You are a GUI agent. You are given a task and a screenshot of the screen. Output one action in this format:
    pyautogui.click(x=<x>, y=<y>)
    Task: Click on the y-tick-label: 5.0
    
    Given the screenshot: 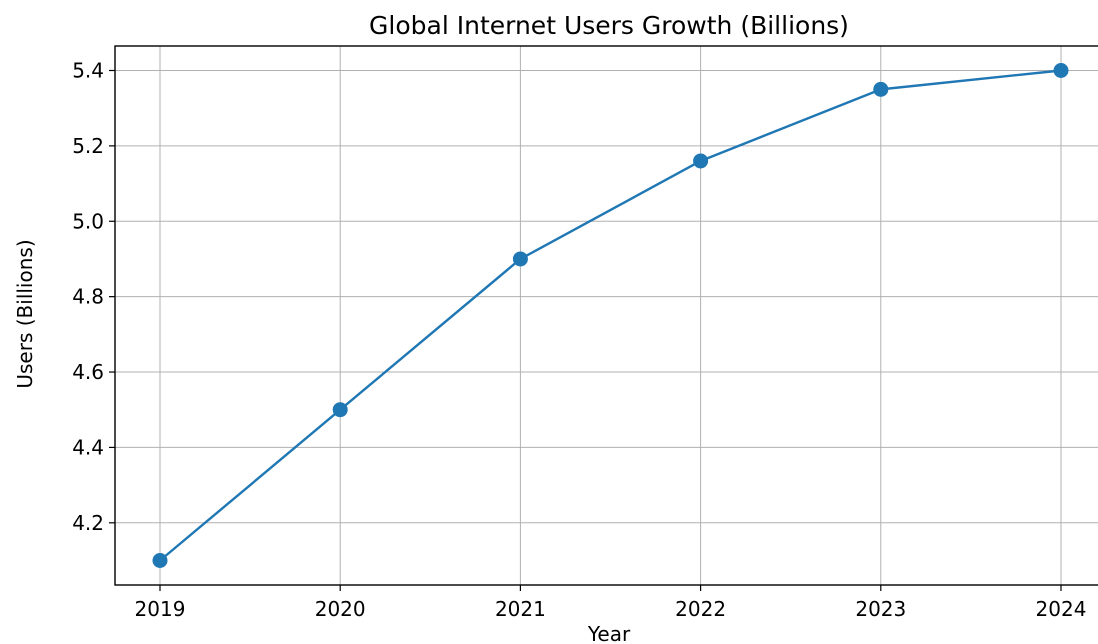 What is the action you would take?
    pyautogui.click(x=88, y=221)
    